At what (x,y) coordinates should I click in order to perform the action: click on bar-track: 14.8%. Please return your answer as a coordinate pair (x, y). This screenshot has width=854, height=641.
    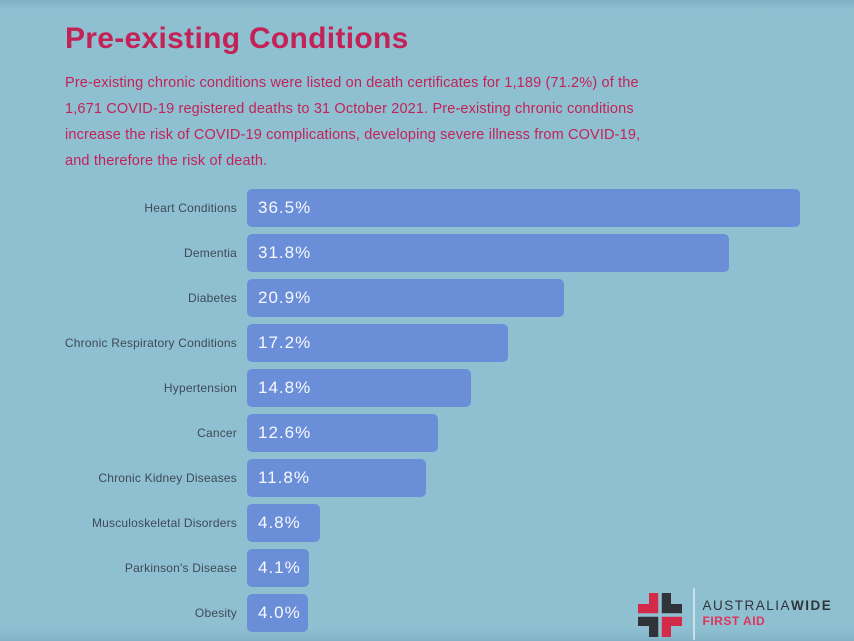
    Looking at the image, I should click on (523, 388).